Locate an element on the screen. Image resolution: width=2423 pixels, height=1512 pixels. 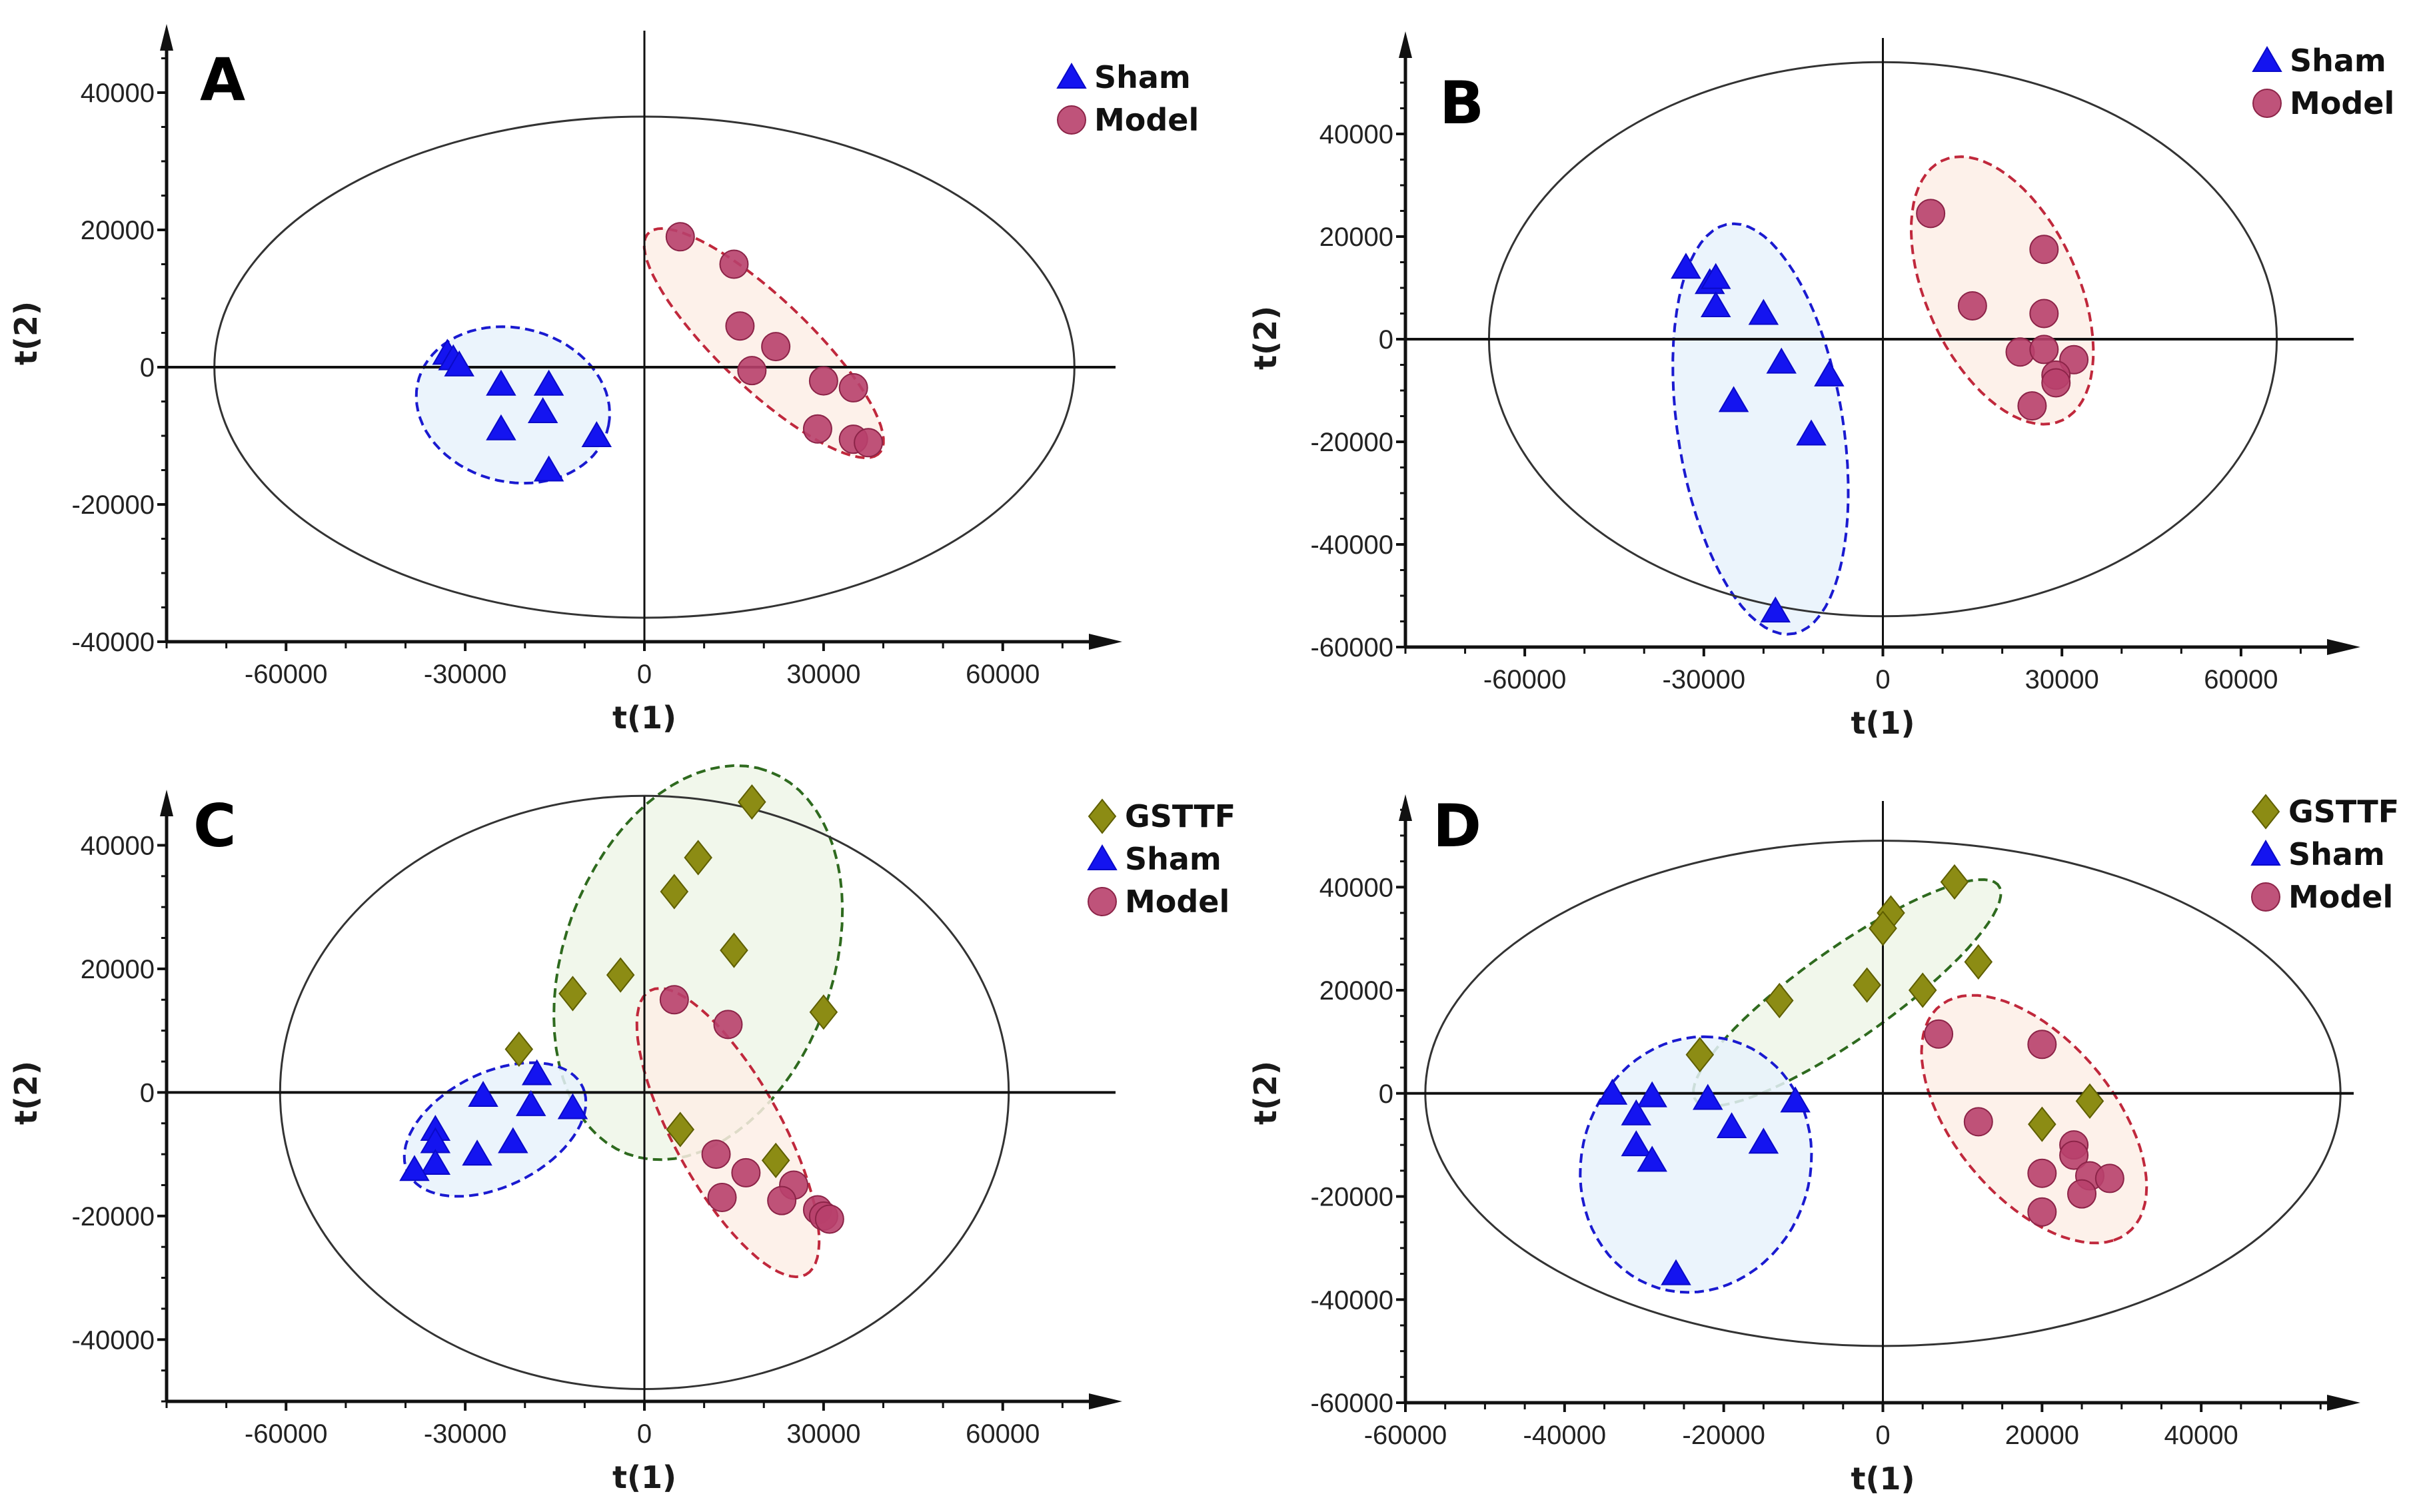
legend-label-gsttf: GSTTF is located at coordinates (2343, 812).